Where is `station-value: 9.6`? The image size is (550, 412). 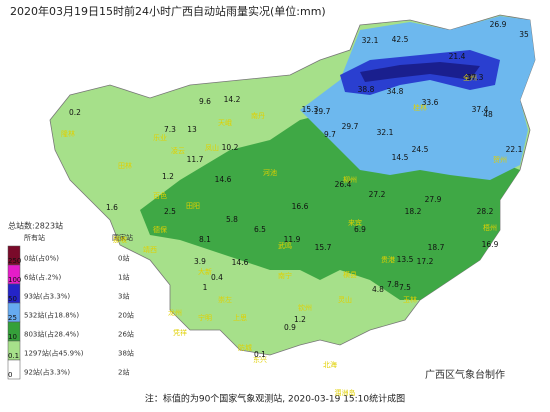
station-value: 9.6 is located at coordinates (205, 101).